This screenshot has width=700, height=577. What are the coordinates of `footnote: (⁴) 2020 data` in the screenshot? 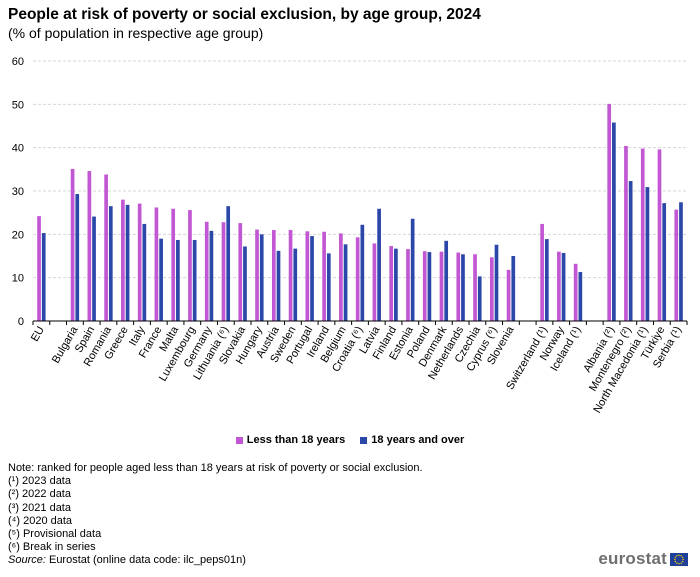 It's located at (40, 520).